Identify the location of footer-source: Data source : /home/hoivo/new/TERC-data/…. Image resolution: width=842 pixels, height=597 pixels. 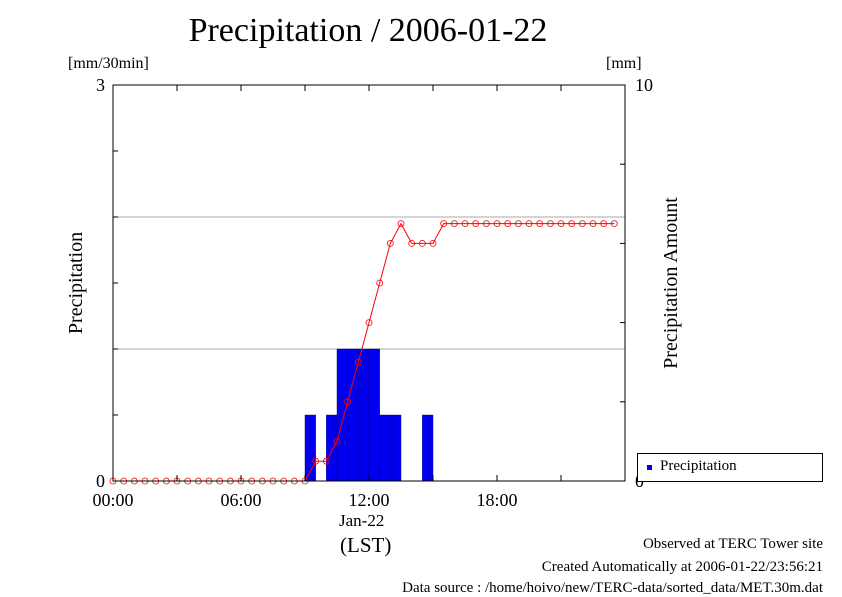
(612, 588).